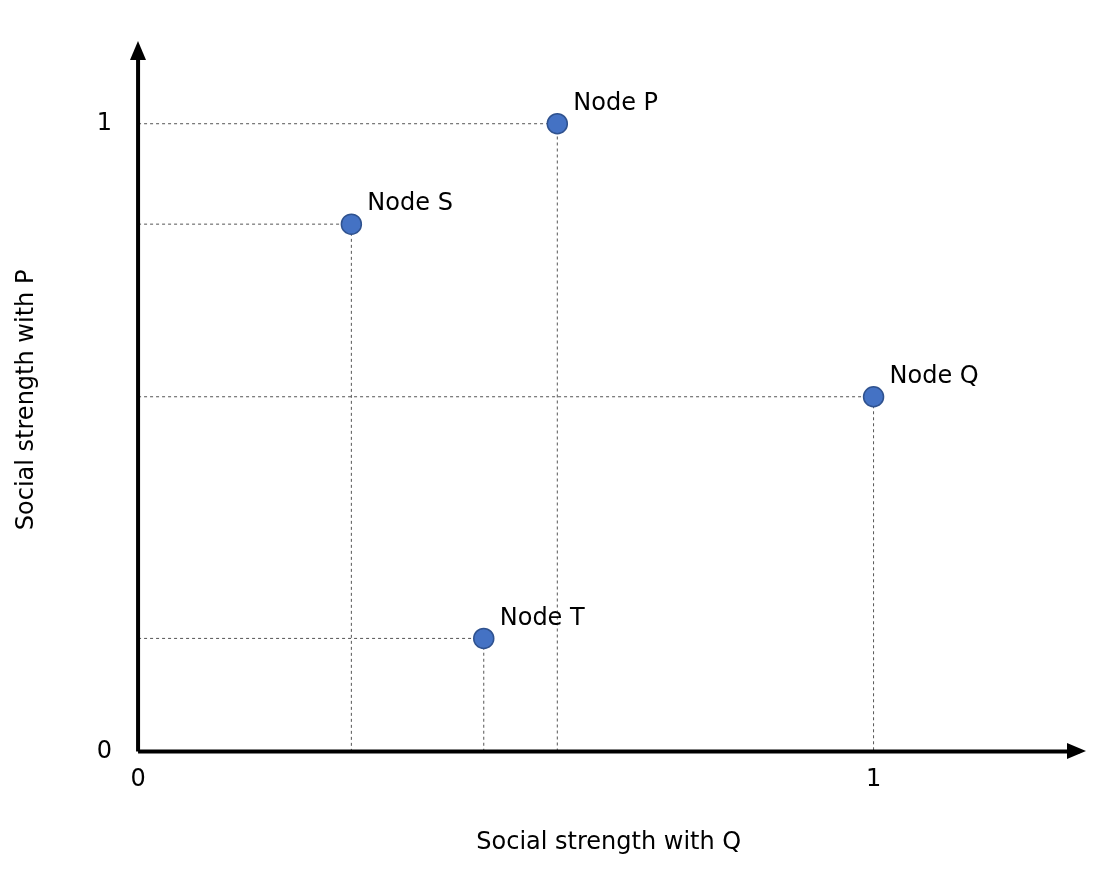 The height and width of the screenshot is (869, 1099). I want to click on annotation: Node T, so click(542, 616).